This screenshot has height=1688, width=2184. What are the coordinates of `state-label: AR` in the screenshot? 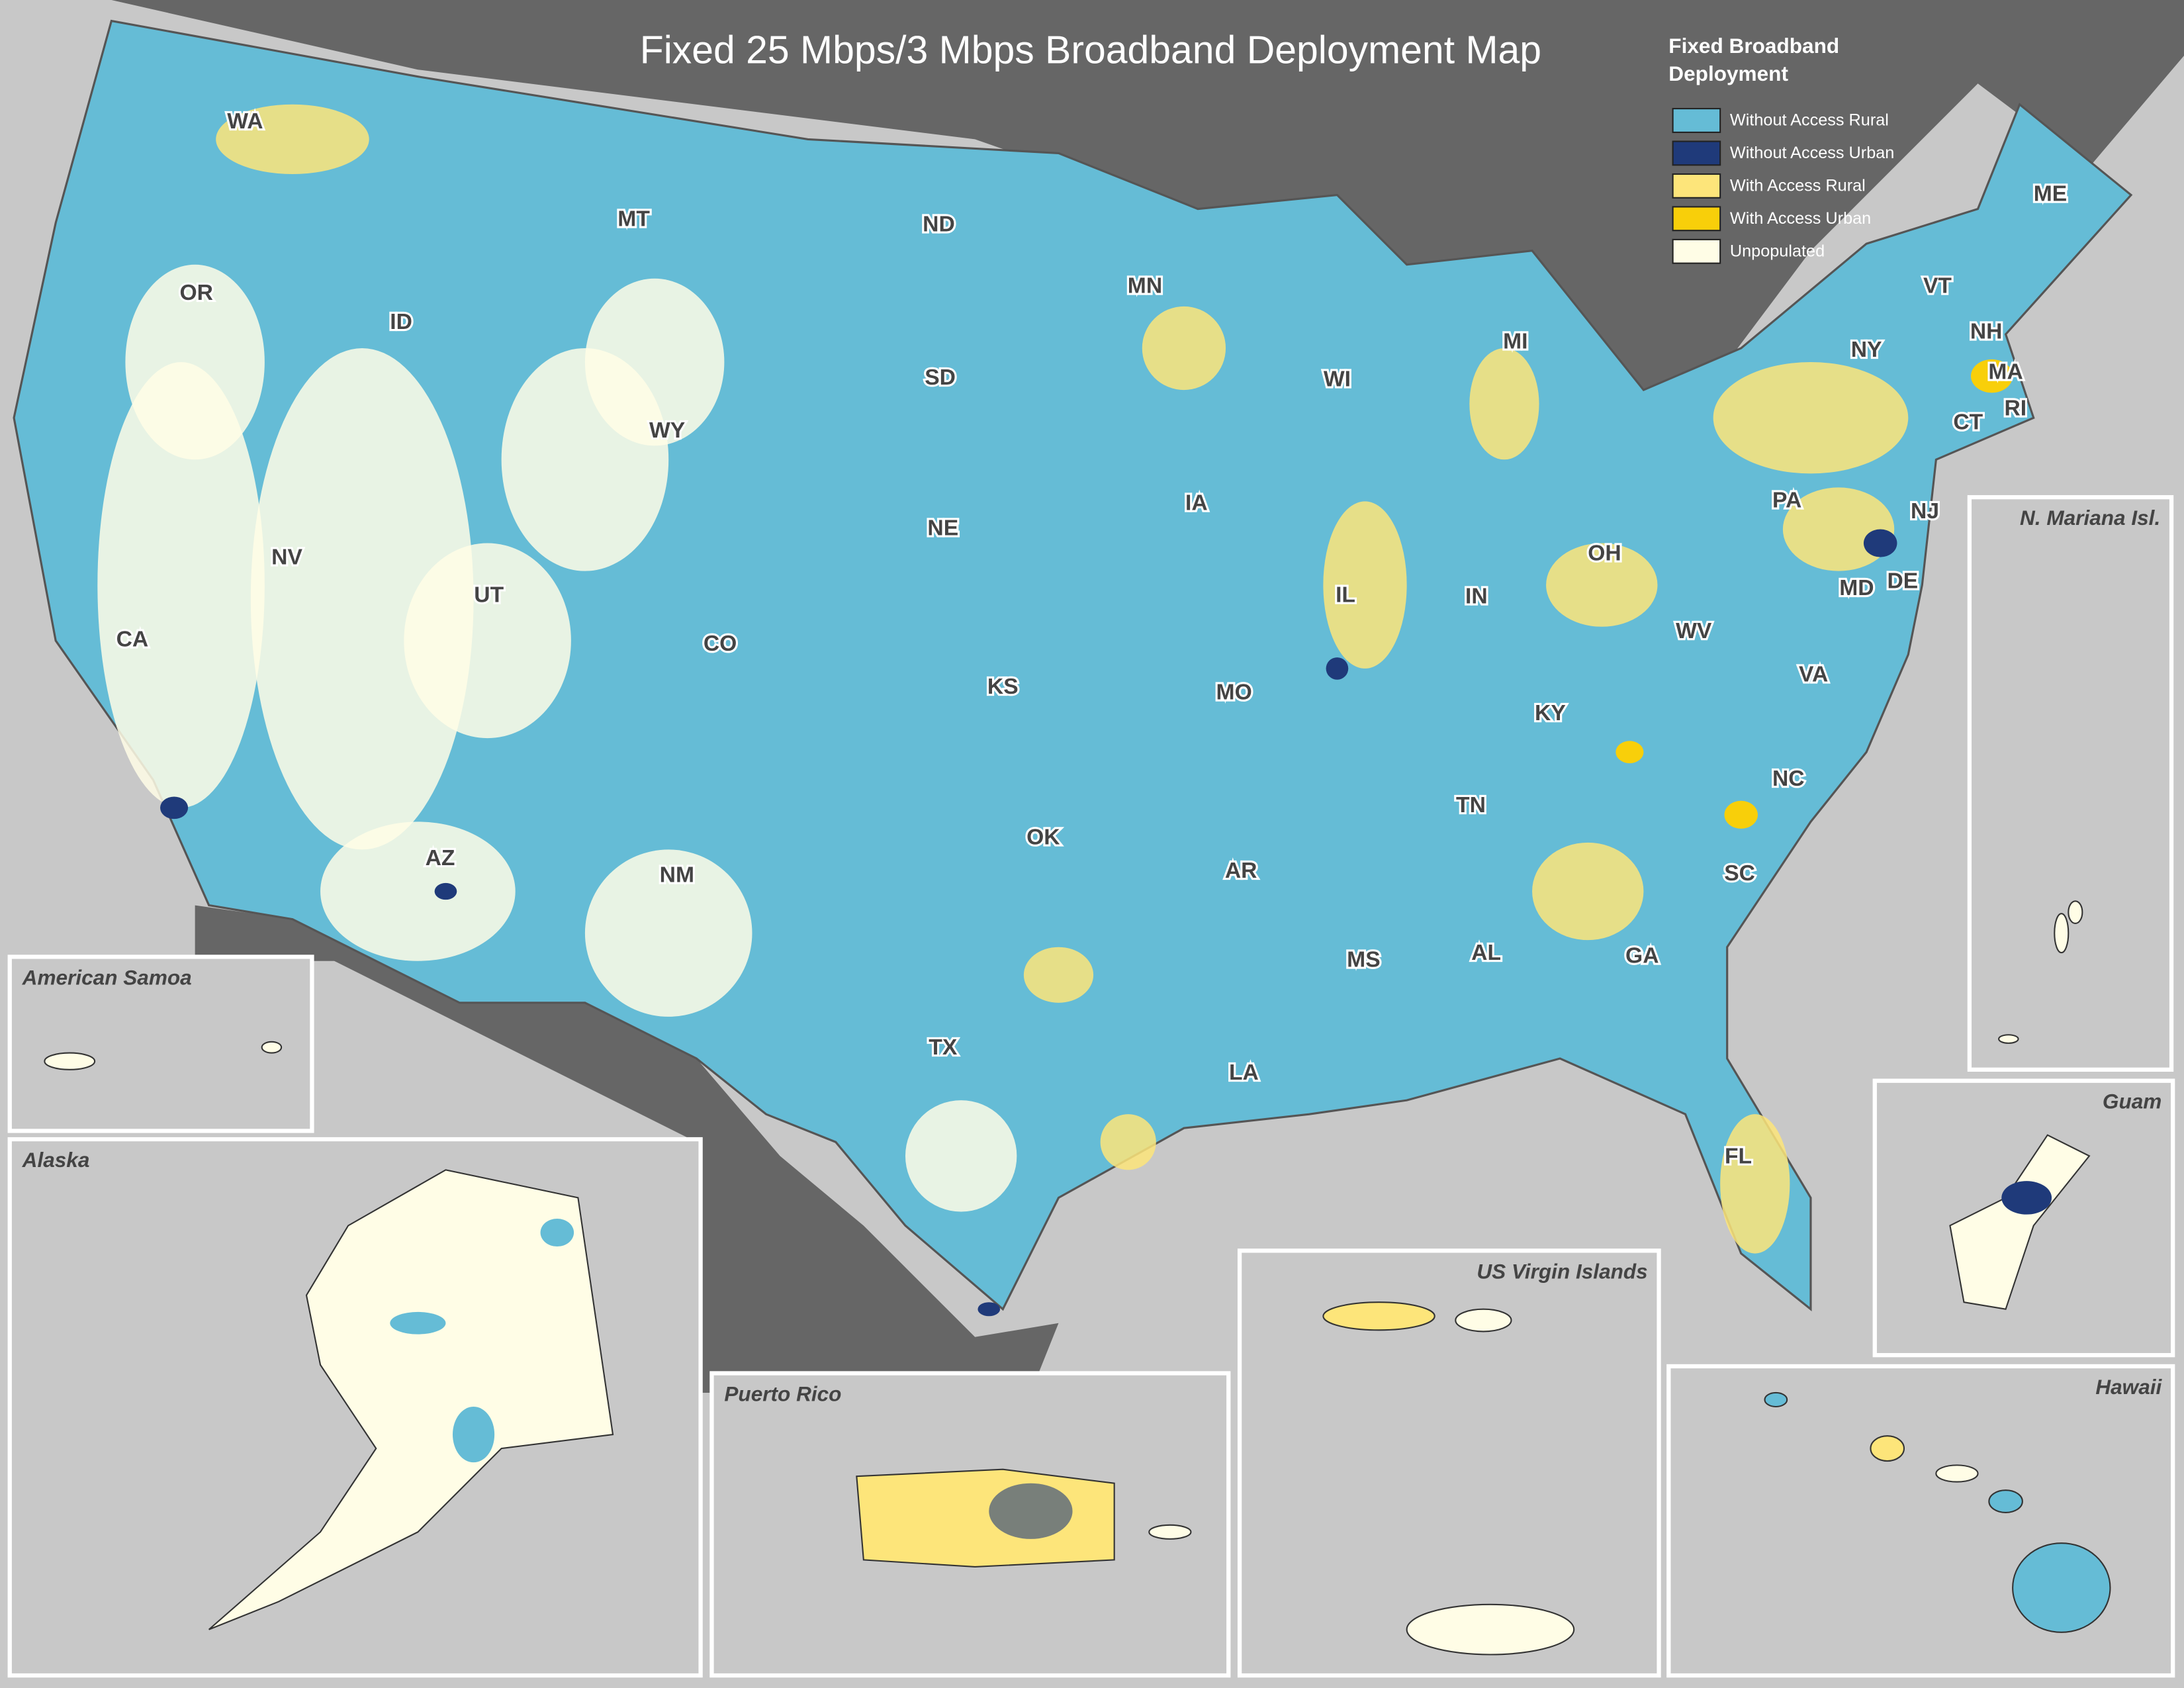 It's located at (1241, 871).